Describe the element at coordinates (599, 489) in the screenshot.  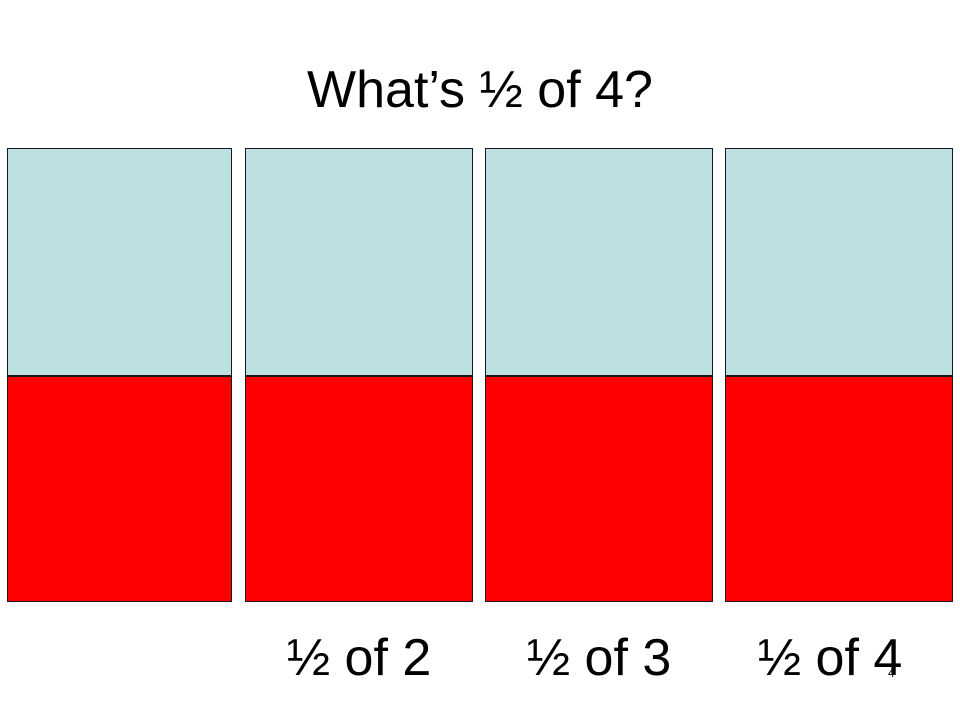
I see `column-3-bottom-half` at that location.